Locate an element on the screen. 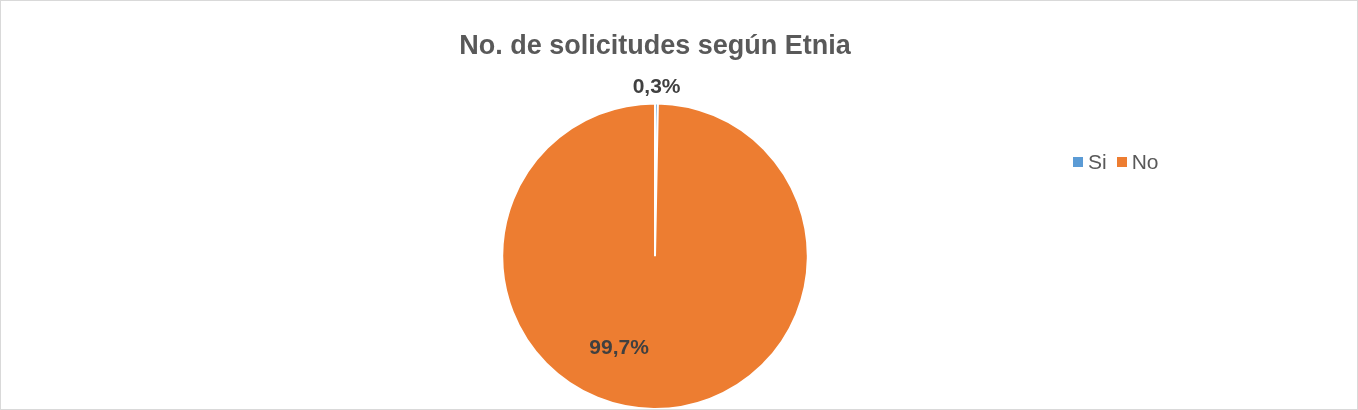 The height and width of the screenshot is (410, 1358). data-label: 0,3% is located at coordinates (656, 86).